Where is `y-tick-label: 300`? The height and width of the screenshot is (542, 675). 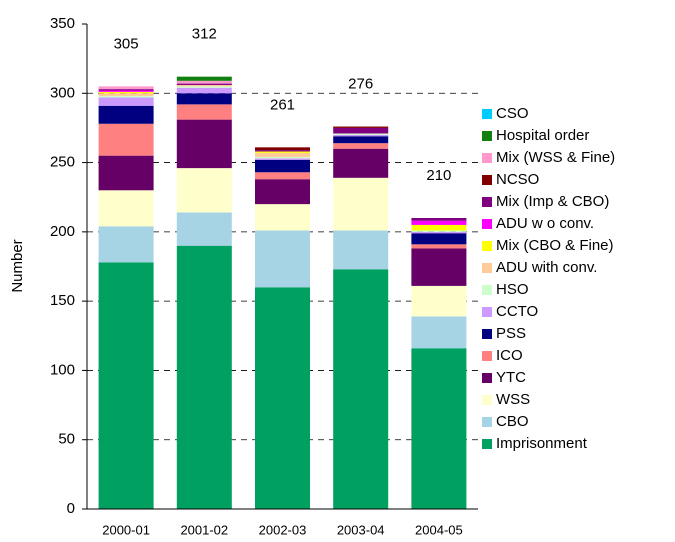 y-tick-label: 300 is located at coordinates (62, 92).